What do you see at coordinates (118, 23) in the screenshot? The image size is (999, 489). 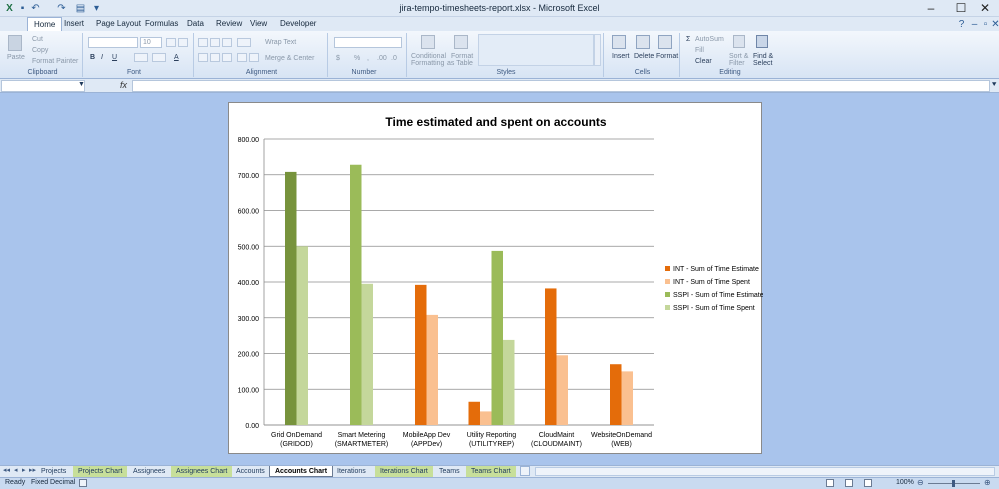 I see `tab-page-layout: Page Layout` at bounding box center [118, 23].